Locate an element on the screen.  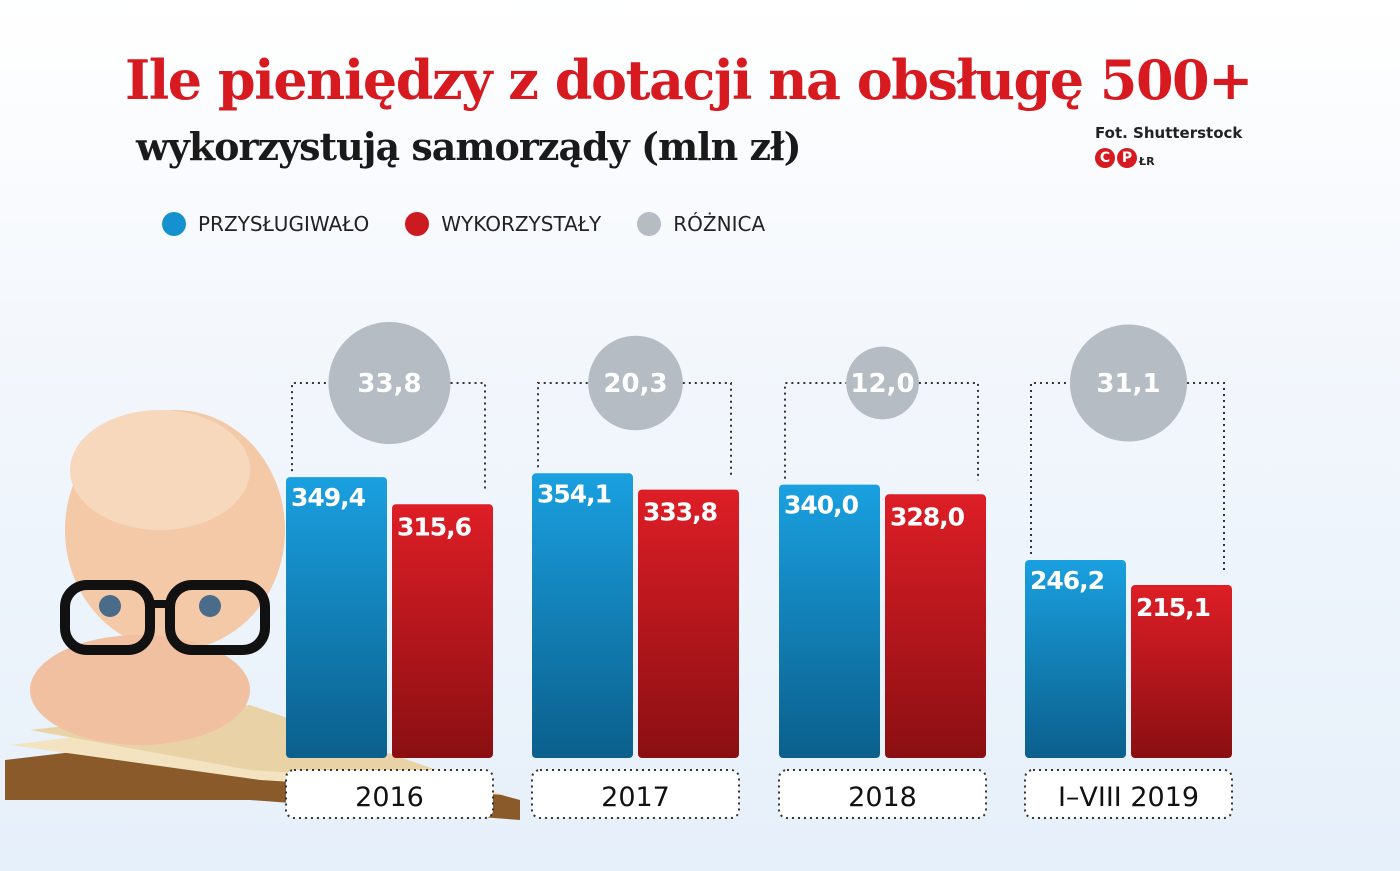
bar-value-label: 340,0 is located at coordinates (821, 505).